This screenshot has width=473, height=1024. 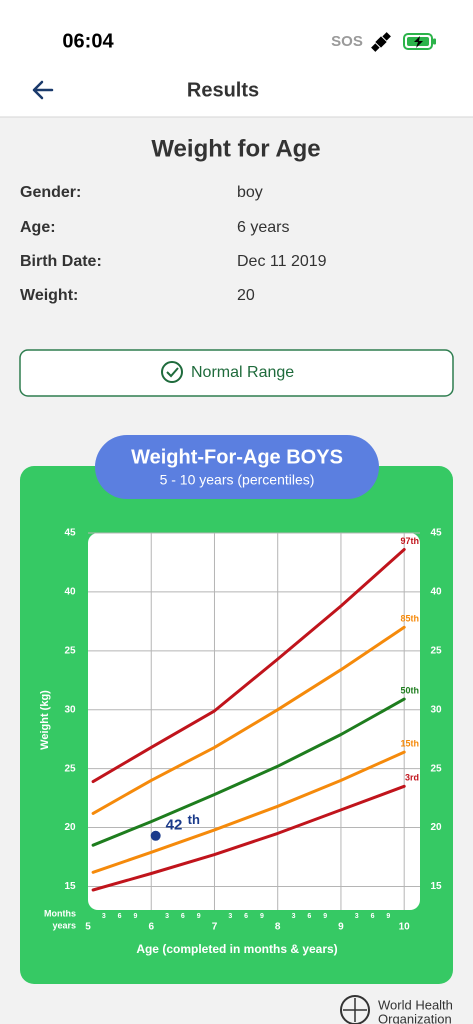 I want to click on status-button: Normal Range, so click(x=236, y=373).